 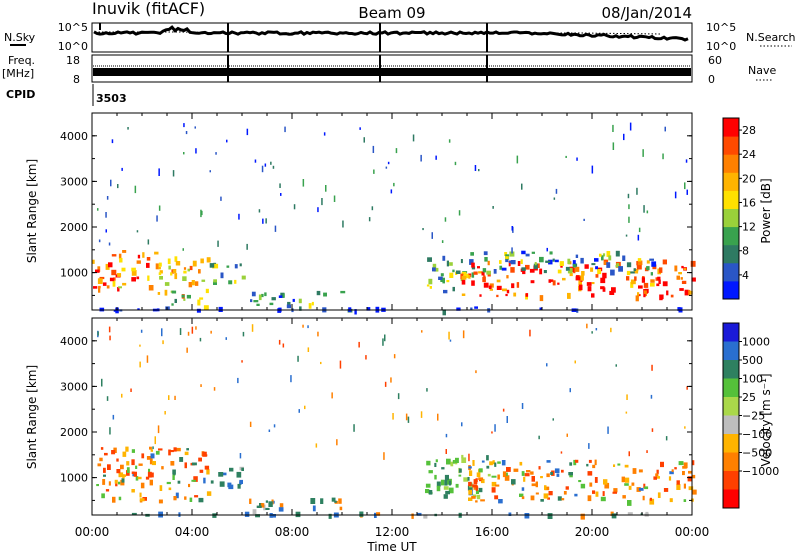 I want to click on nsearch-label: N.Search, so click(x=771, y=37).